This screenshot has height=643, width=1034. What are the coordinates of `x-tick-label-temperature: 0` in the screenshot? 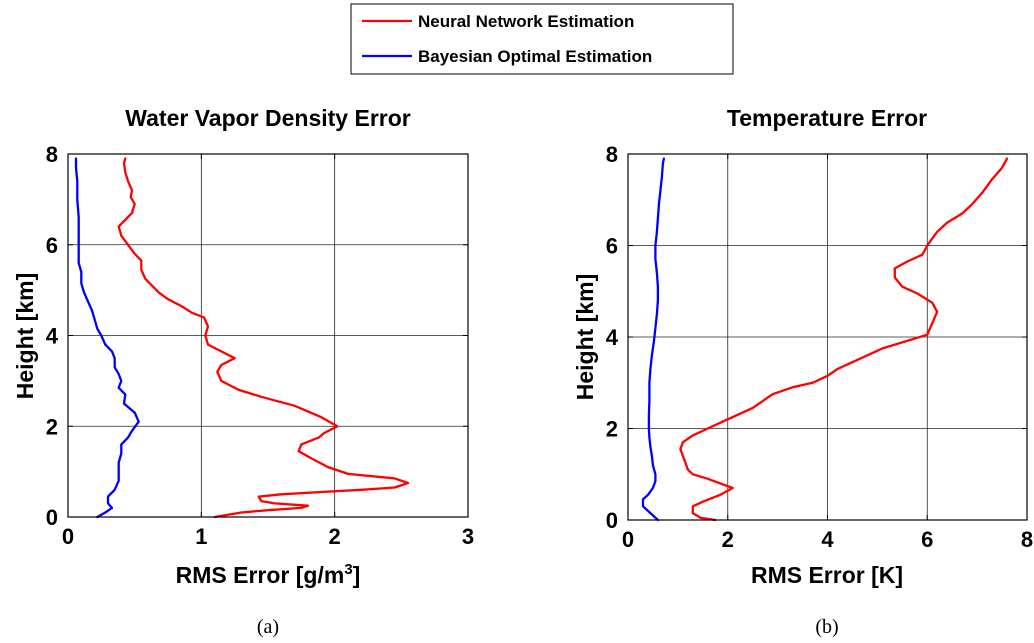 It's located at (628, 539).